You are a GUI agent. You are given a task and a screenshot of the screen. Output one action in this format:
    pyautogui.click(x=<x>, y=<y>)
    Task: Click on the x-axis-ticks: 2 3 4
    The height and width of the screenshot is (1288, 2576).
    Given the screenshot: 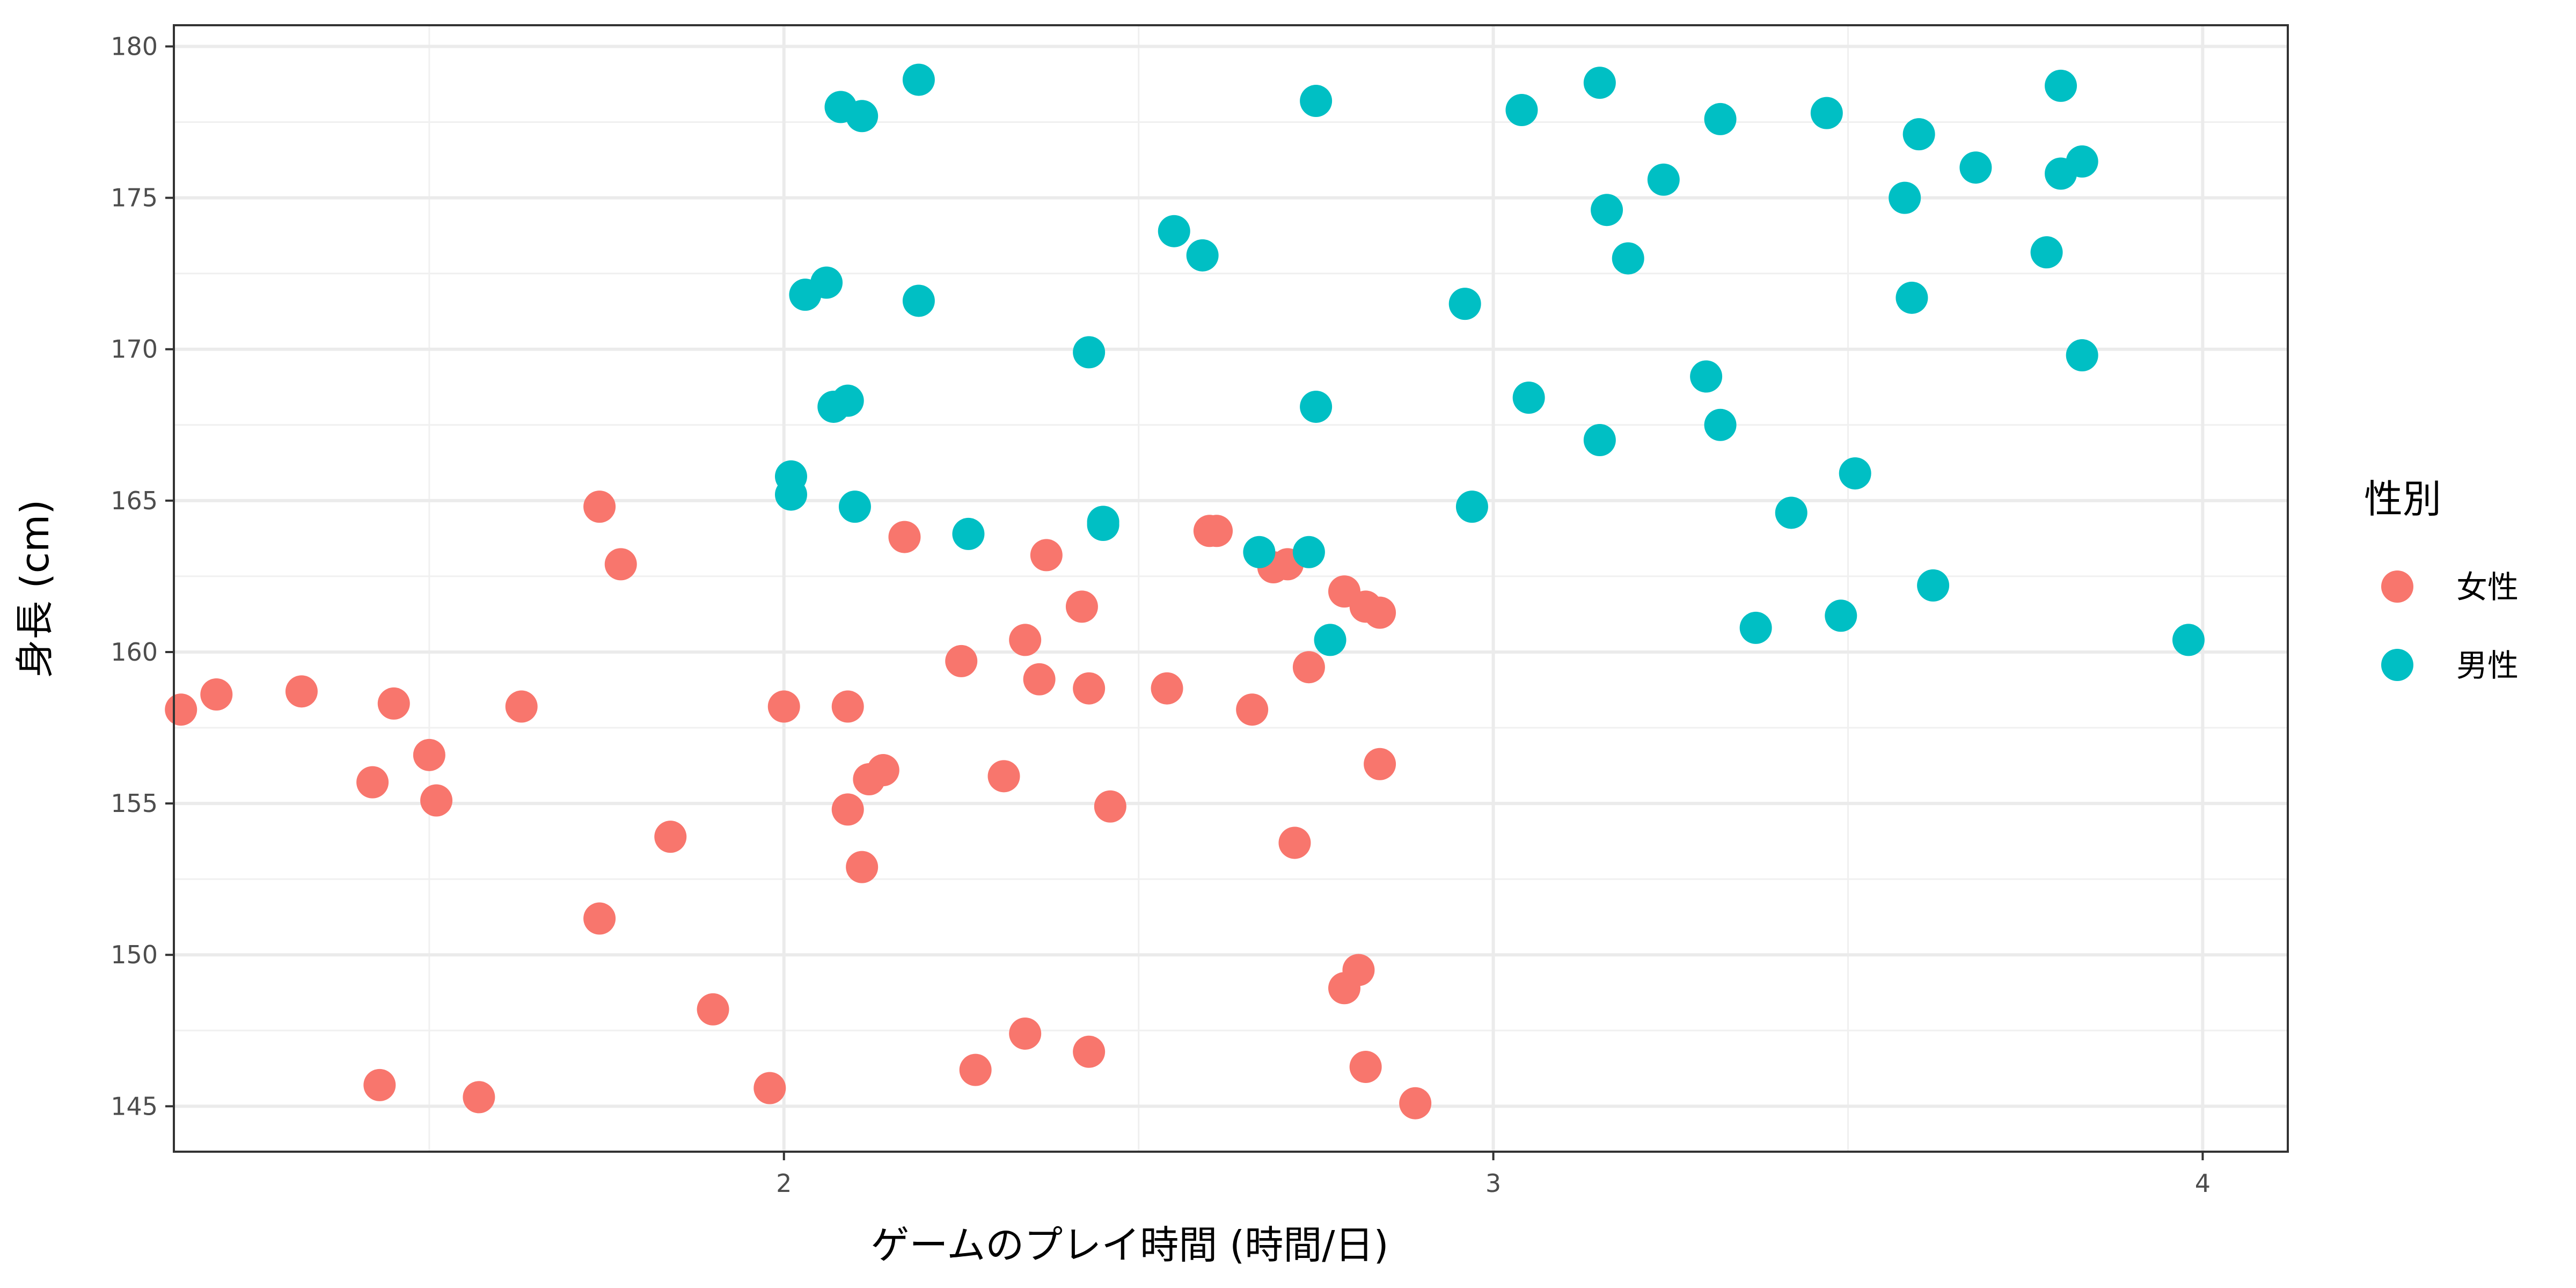 What is the action you would take?
    pyautogui.click(x=1493, y=1175)
    